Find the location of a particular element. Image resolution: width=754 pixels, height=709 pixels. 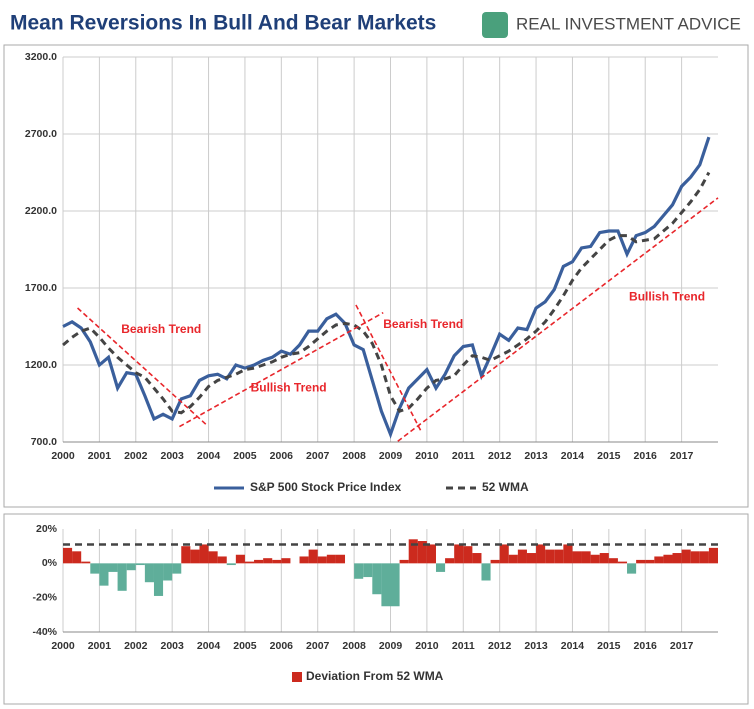

x-tick-label: 2011 is located at coordinates (463, 646).